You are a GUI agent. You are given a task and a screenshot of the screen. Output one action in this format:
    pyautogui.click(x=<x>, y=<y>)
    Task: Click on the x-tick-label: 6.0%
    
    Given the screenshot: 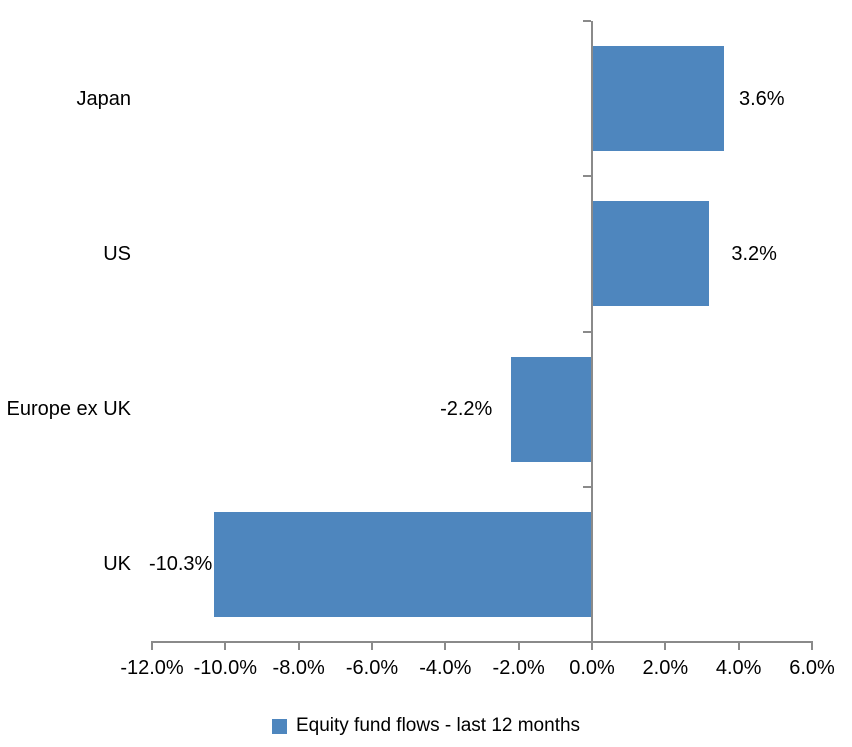 What is the action you would take?
    pyautogui.click(x=812, y=668)
    